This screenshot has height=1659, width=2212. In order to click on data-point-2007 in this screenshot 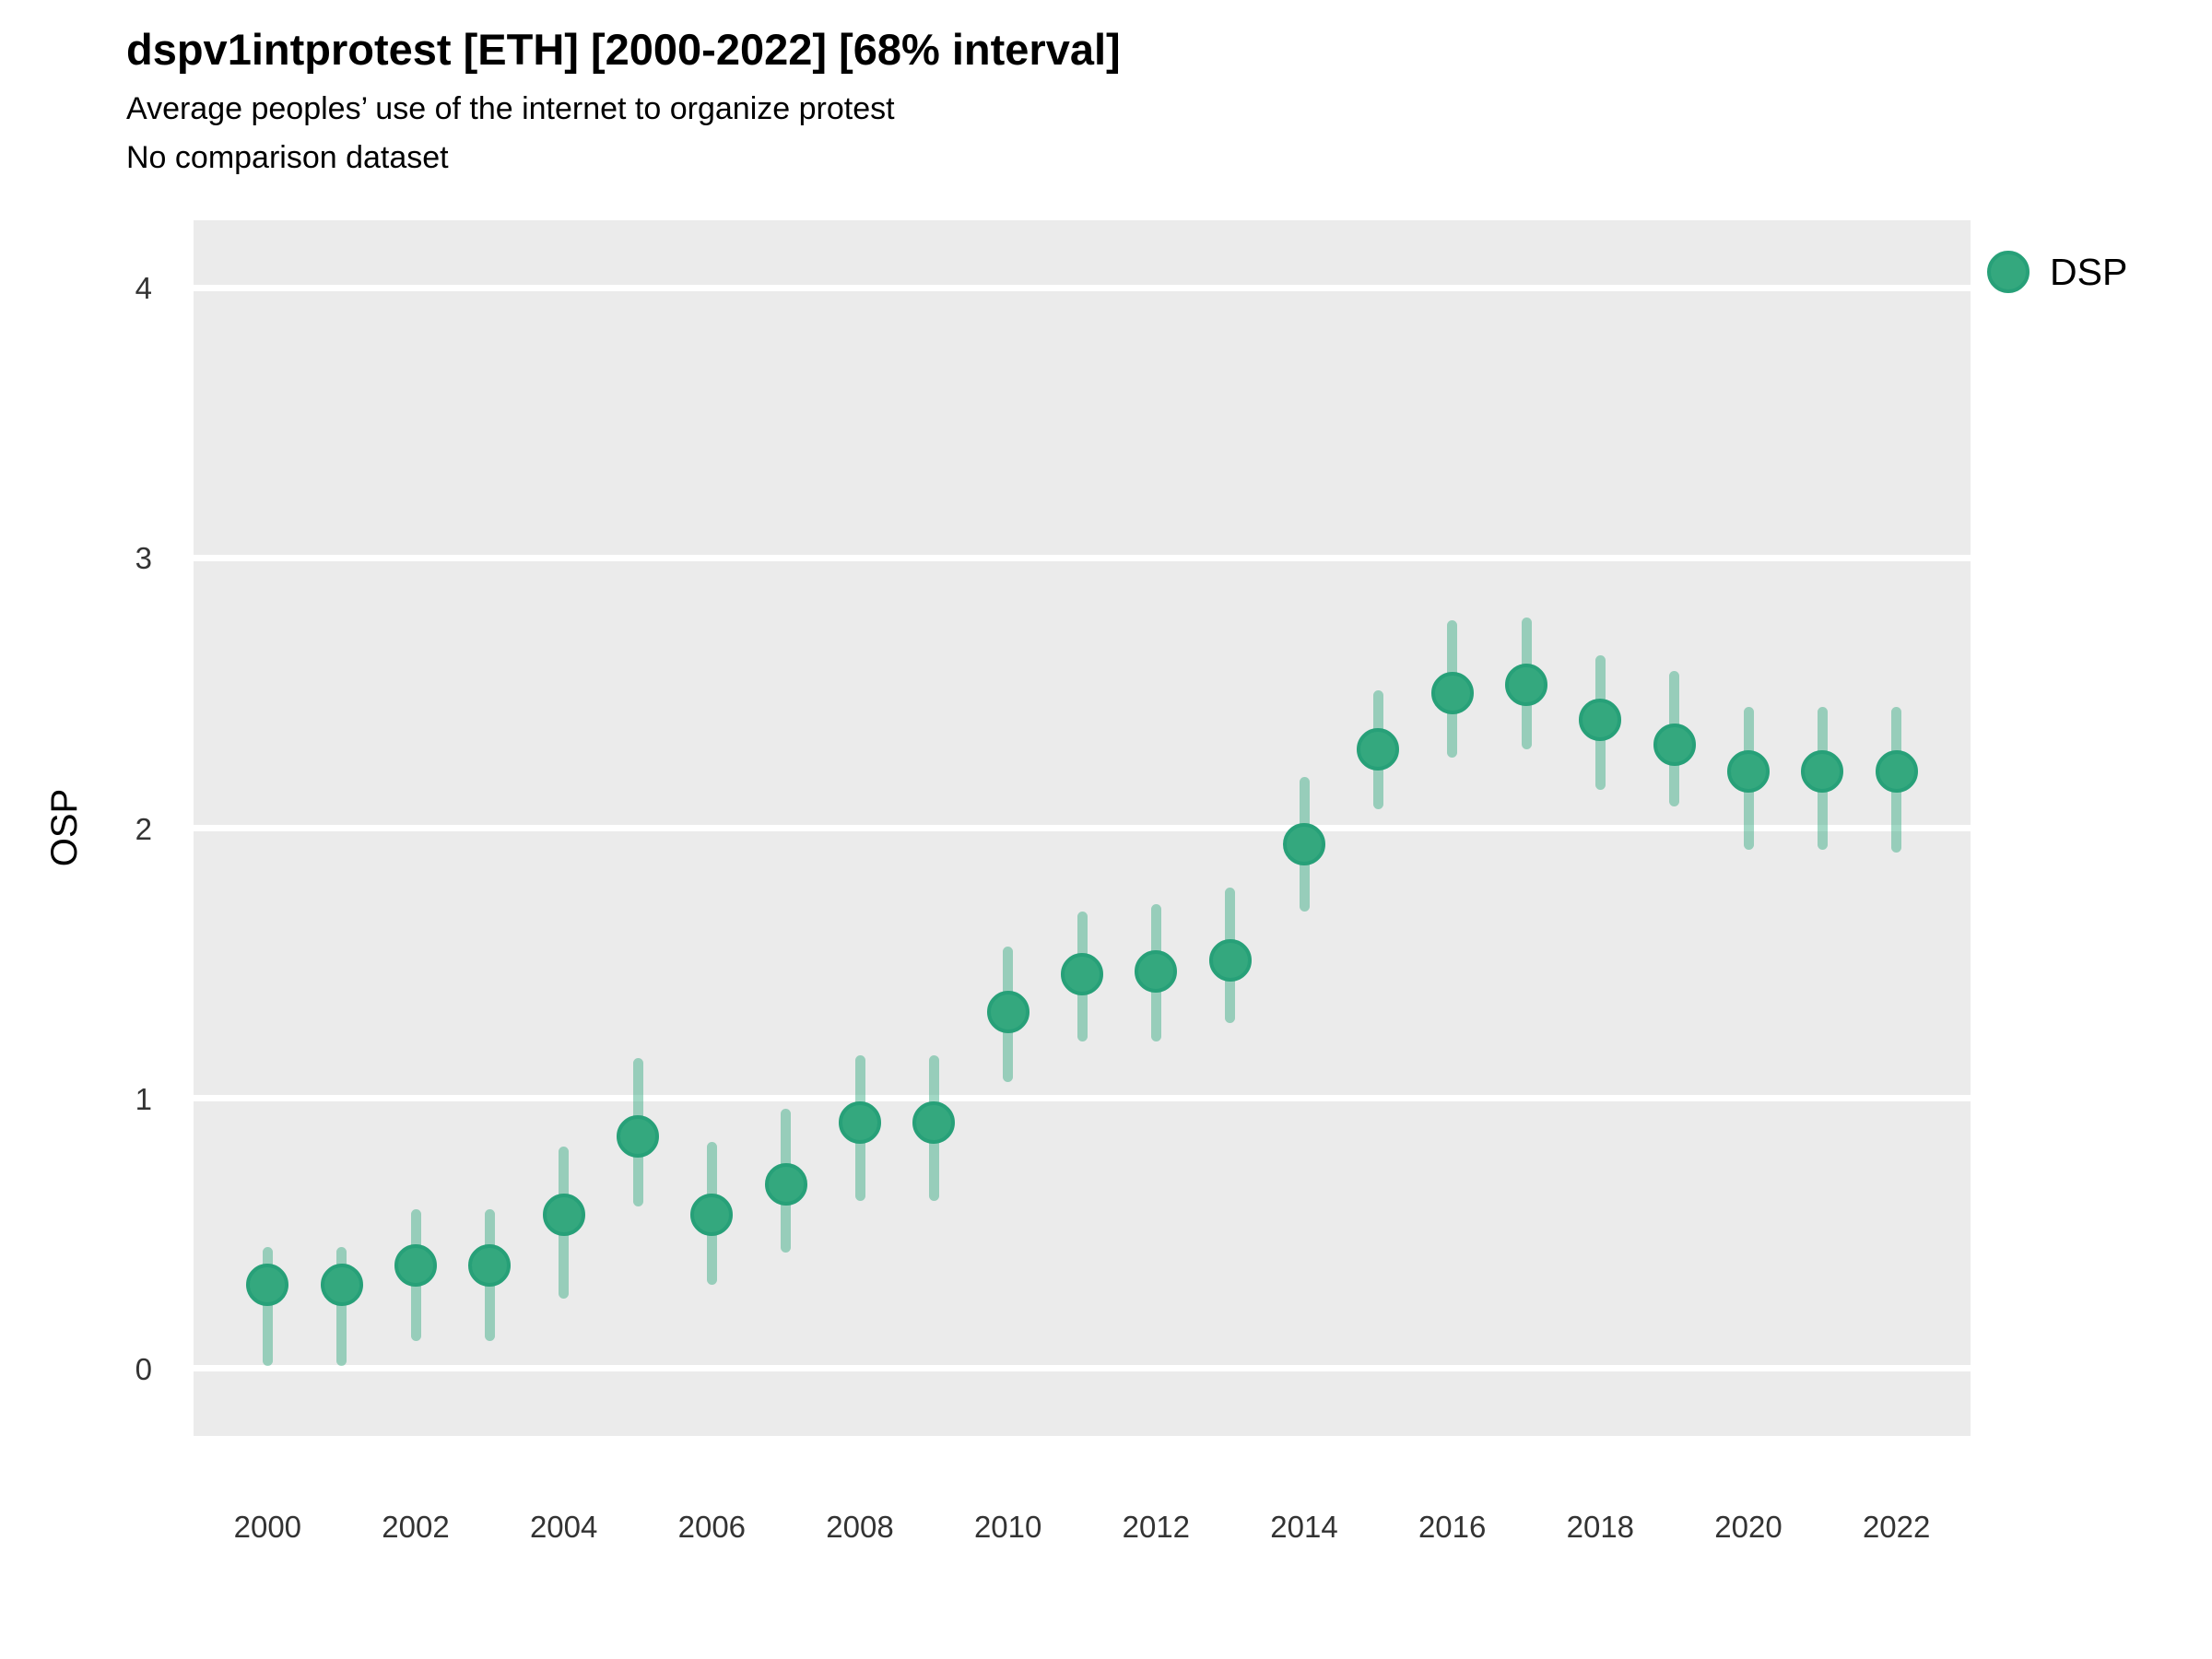, I will do `click(785, 1184)`.